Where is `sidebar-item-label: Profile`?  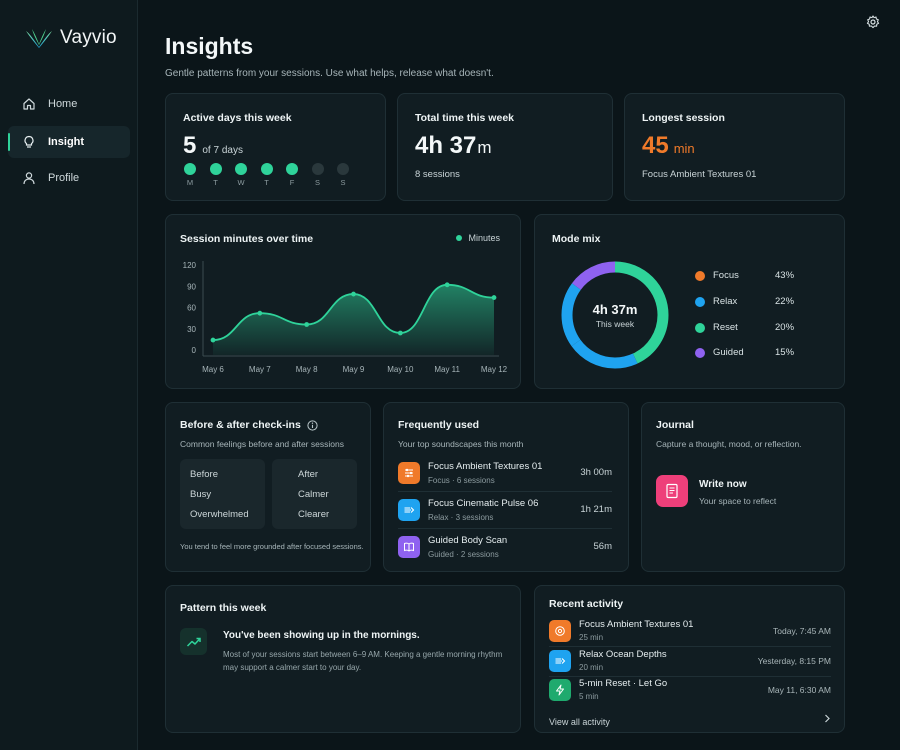 sidebar-item-label: Profile is located at coordinates (64, 178).